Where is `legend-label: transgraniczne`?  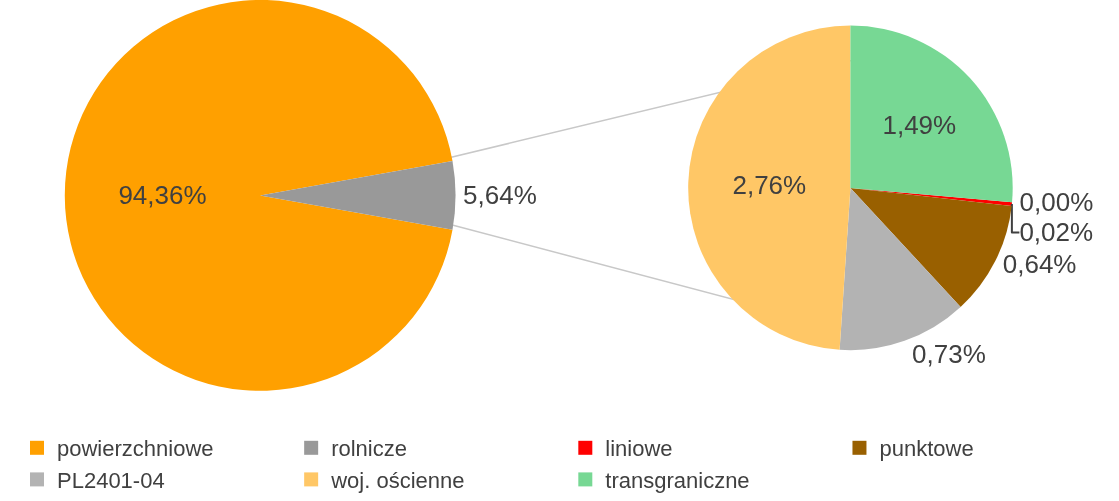 legend-label: transgraniczne is located at coordinates (677, 480).